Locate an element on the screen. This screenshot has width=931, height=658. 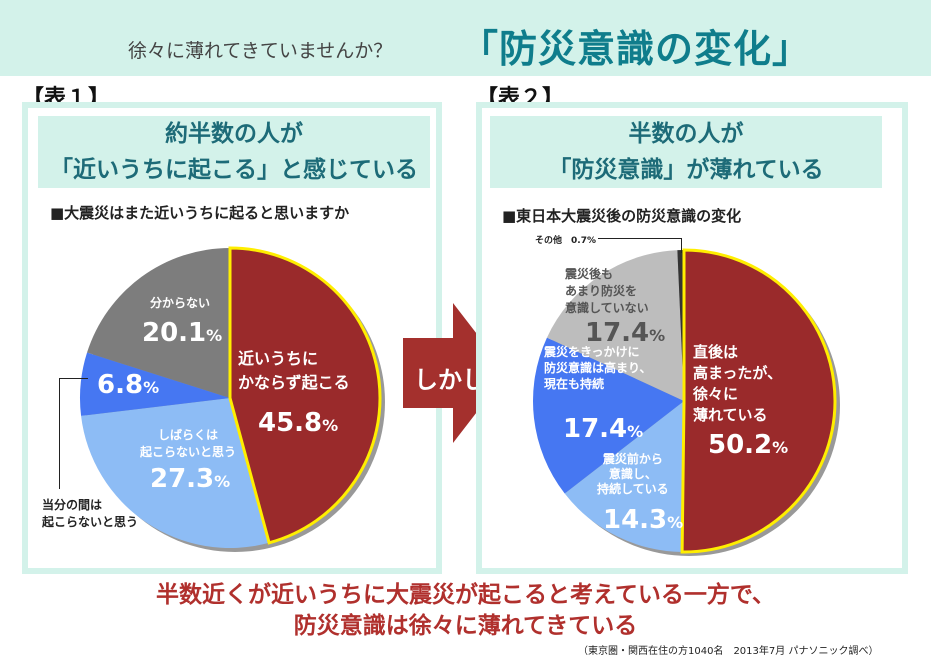
slice-value: 6.8% is located at coordinates (128, 385).